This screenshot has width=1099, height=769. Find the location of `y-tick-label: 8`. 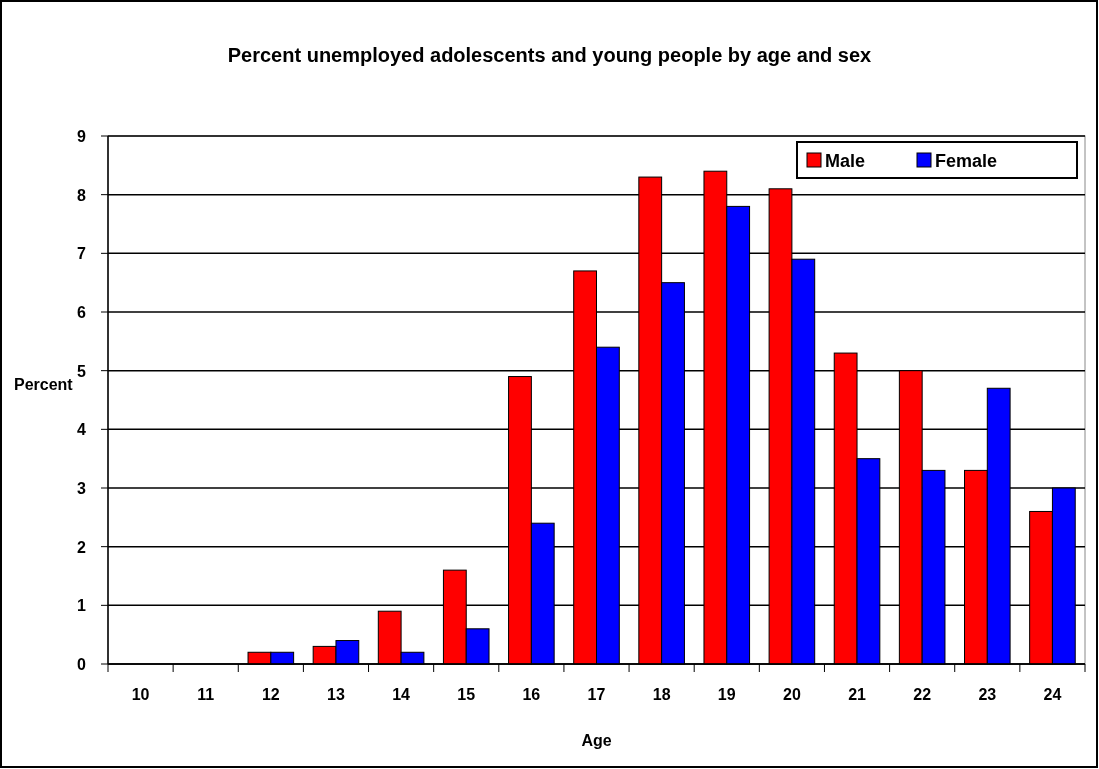

y-tick-label: 8 is located at coordinates (82, 195).